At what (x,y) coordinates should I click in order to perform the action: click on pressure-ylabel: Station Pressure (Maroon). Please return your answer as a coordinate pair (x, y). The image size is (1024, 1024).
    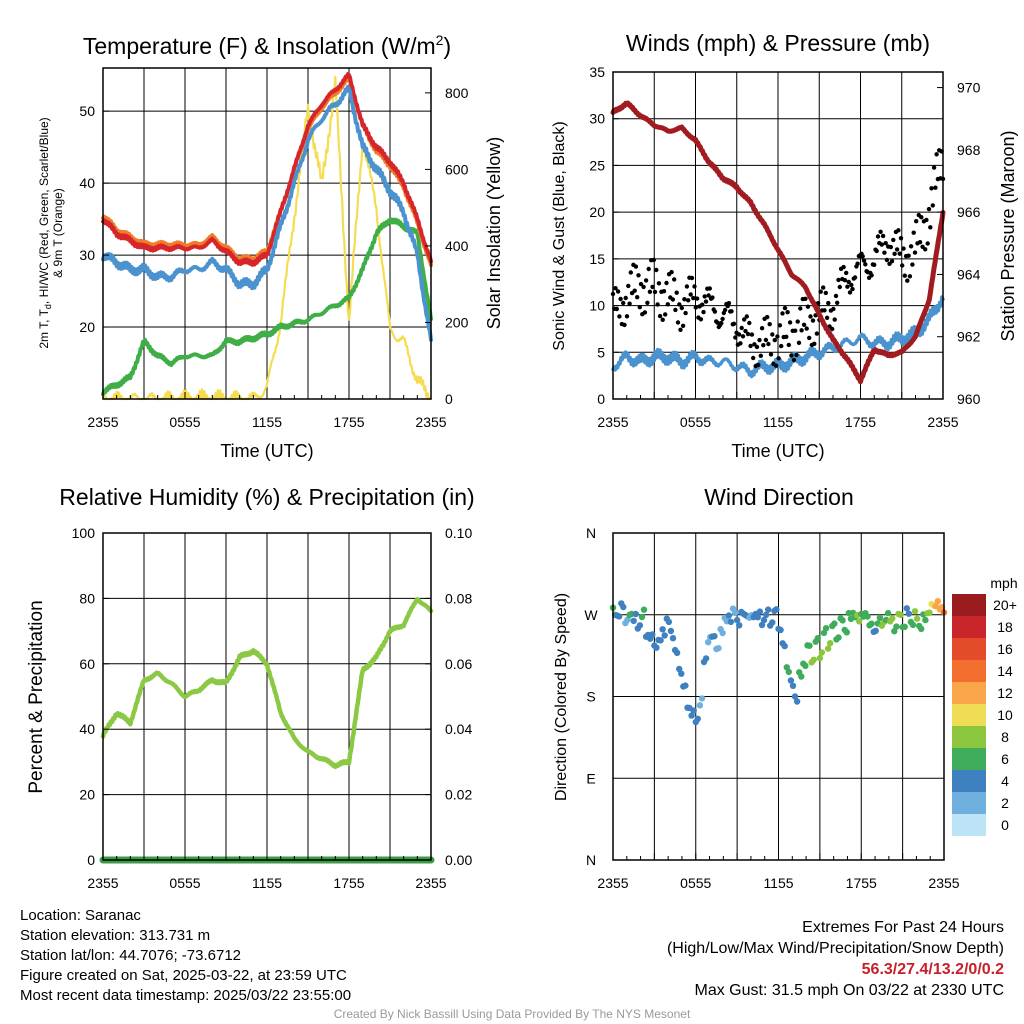
    Looking at the image, I should click on (1008, 235).